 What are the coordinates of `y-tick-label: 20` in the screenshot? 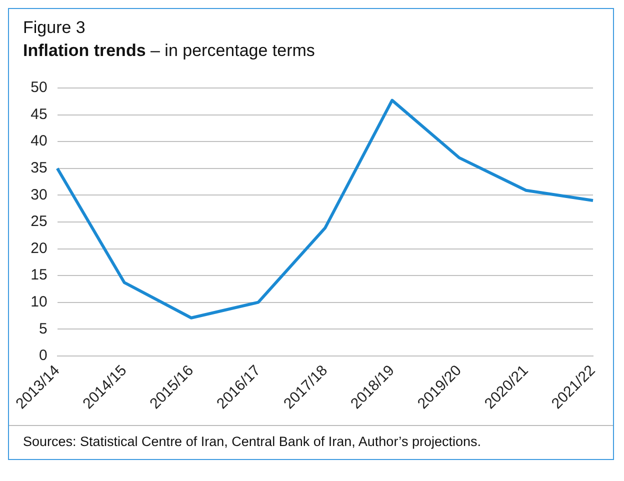 It's located at (39, 248).